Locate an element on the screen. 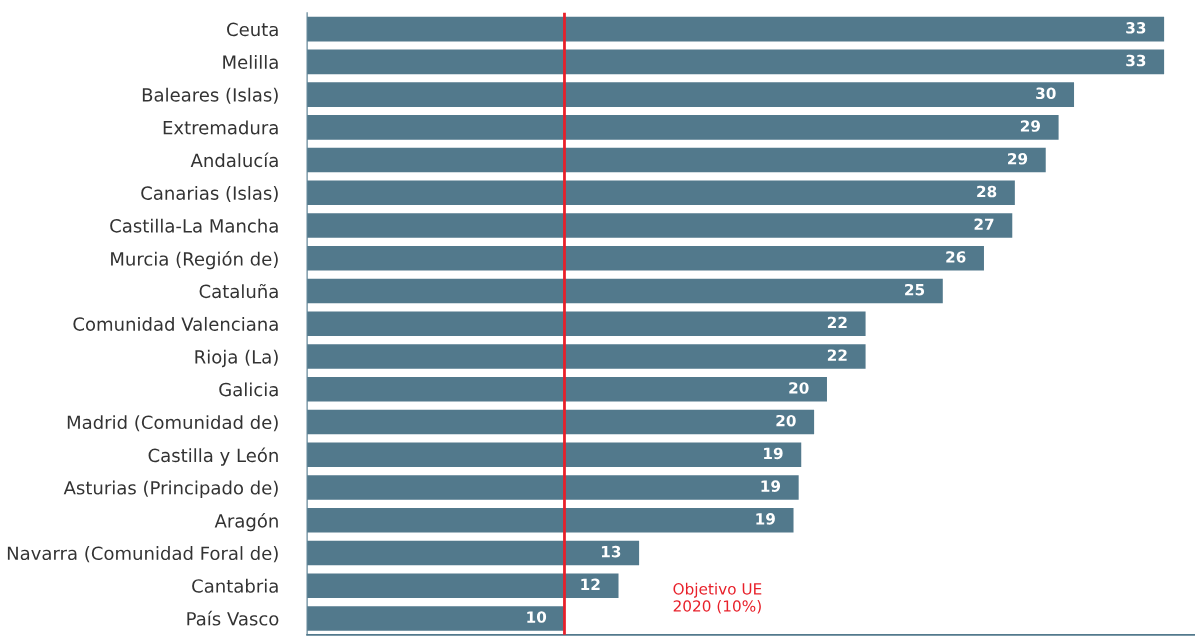 Image resolution: width=1195 pixels, height=638 pixels. y-tick-label: Aragón is located at coordinates (246, 522).